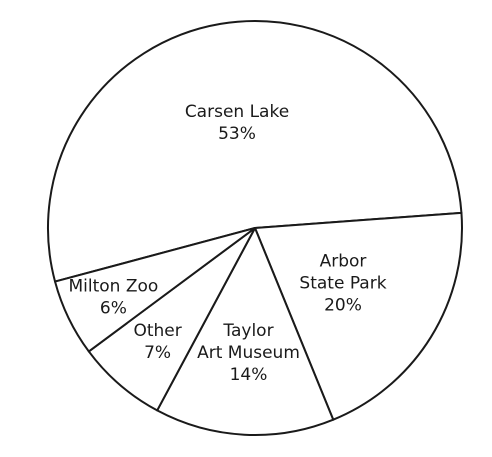 The image size is (492, 457). I want to click on slice-percent: 20%, so click(343, 306).